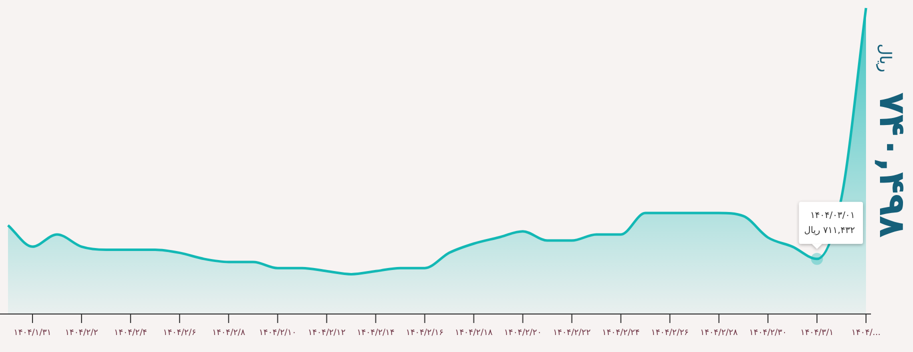 This screenshot has width=913, height=352. Describe the element at coordinates (830, 223) in the screenshot. I see `annotation: ۱۴۰۴/۰۳/۰۱ ۷۱۱,۴۳۲ ریال` at that location.